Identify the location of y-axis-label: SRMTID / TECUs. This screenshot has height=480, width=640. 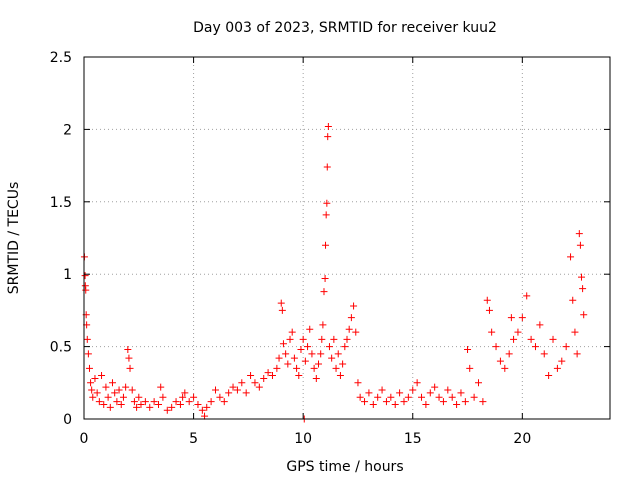
(14, 238).